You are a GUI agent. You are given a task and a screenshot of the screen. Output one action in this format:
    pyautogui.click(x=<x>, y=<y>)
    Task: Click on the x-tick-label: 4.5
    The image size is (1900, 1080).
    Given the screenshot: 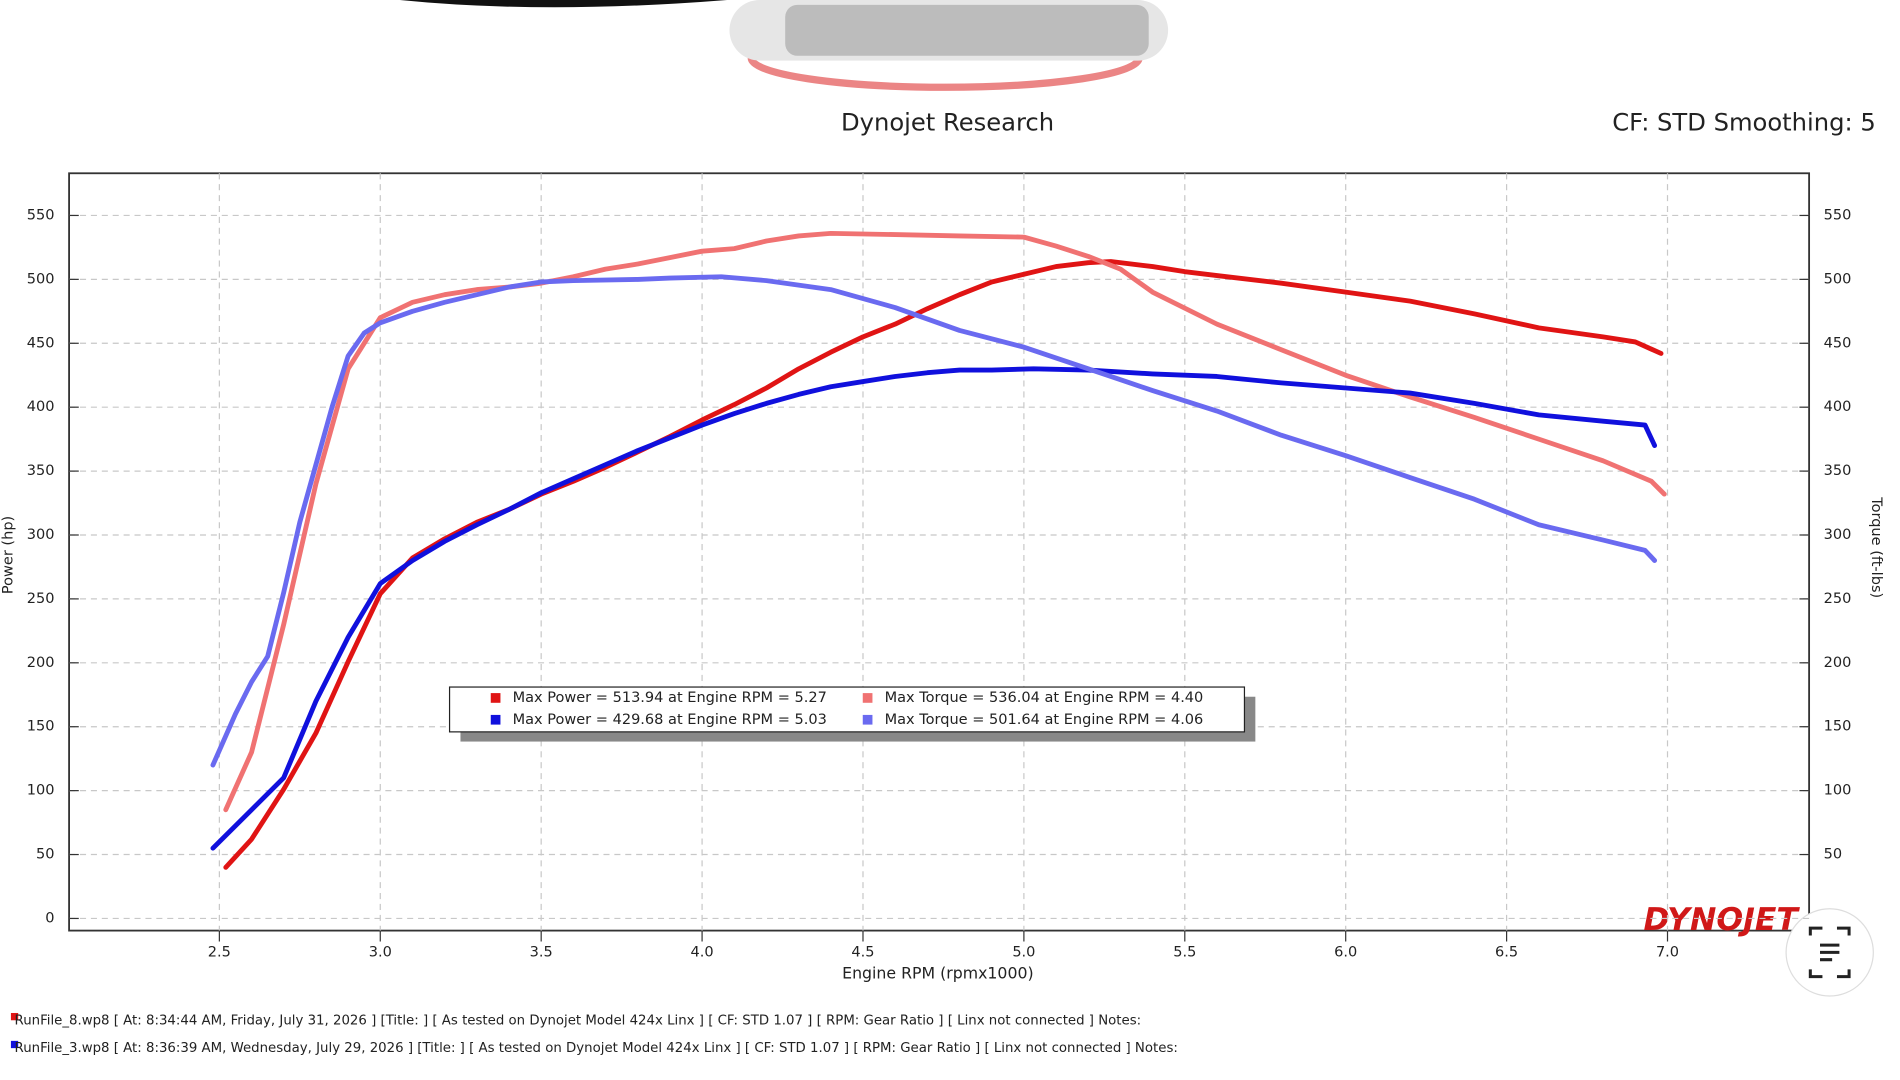 What is the action you would take?
    pyautogui.click(x=862, y=952)
    